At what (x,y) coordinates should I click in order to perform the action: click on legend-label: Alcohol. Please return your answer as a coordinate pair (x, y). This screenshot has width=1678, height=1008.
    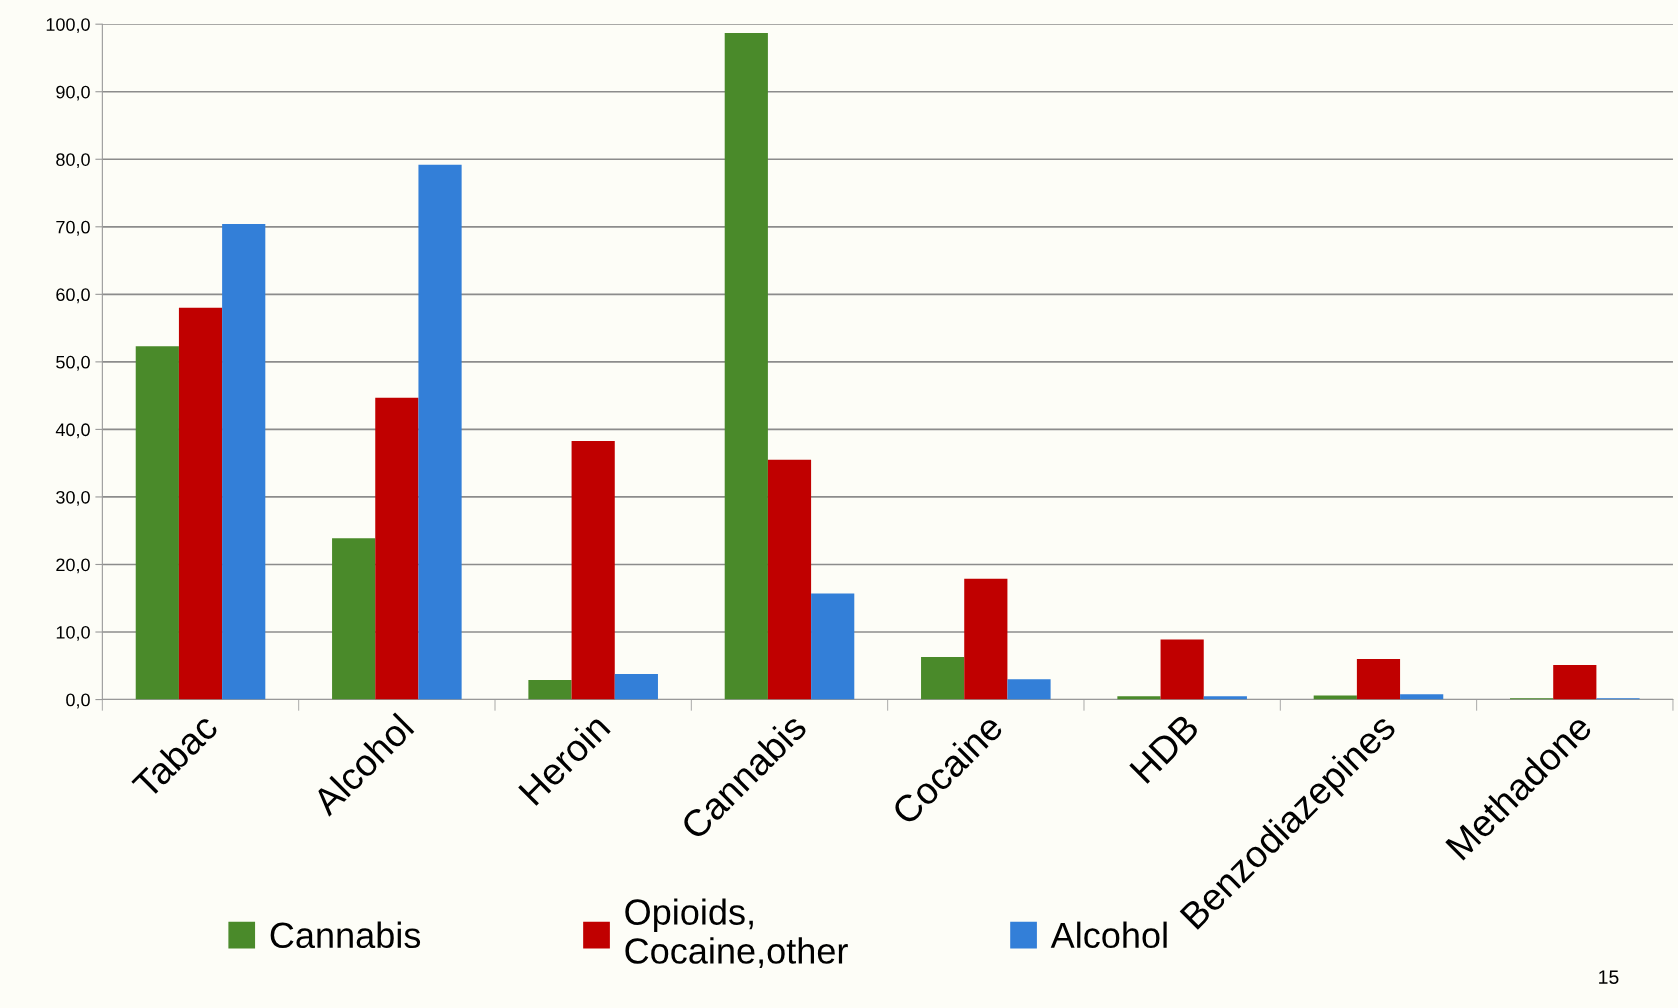
    Looking at the image, I should click on (1108, 935).